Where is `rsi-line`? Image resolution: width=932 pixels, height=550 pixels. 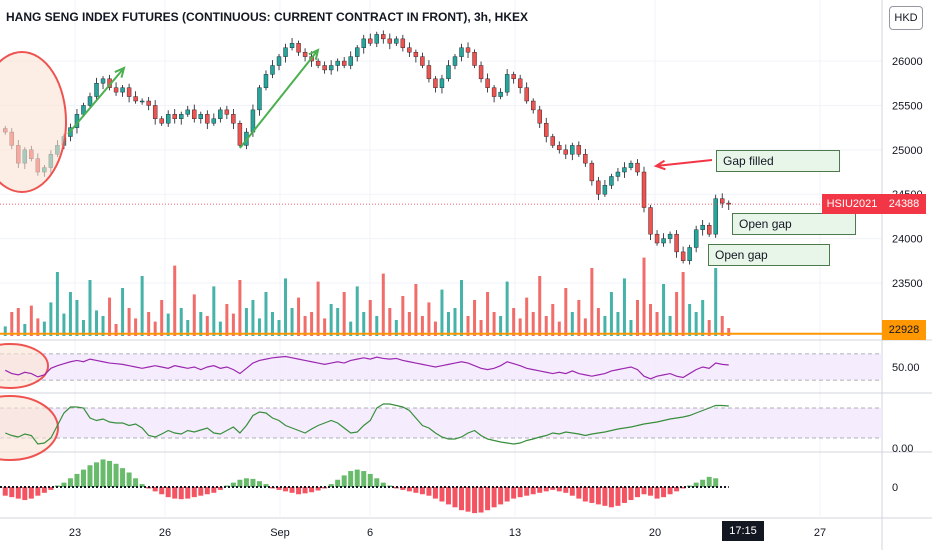
rsi-line is located at coordinates (366, 367).